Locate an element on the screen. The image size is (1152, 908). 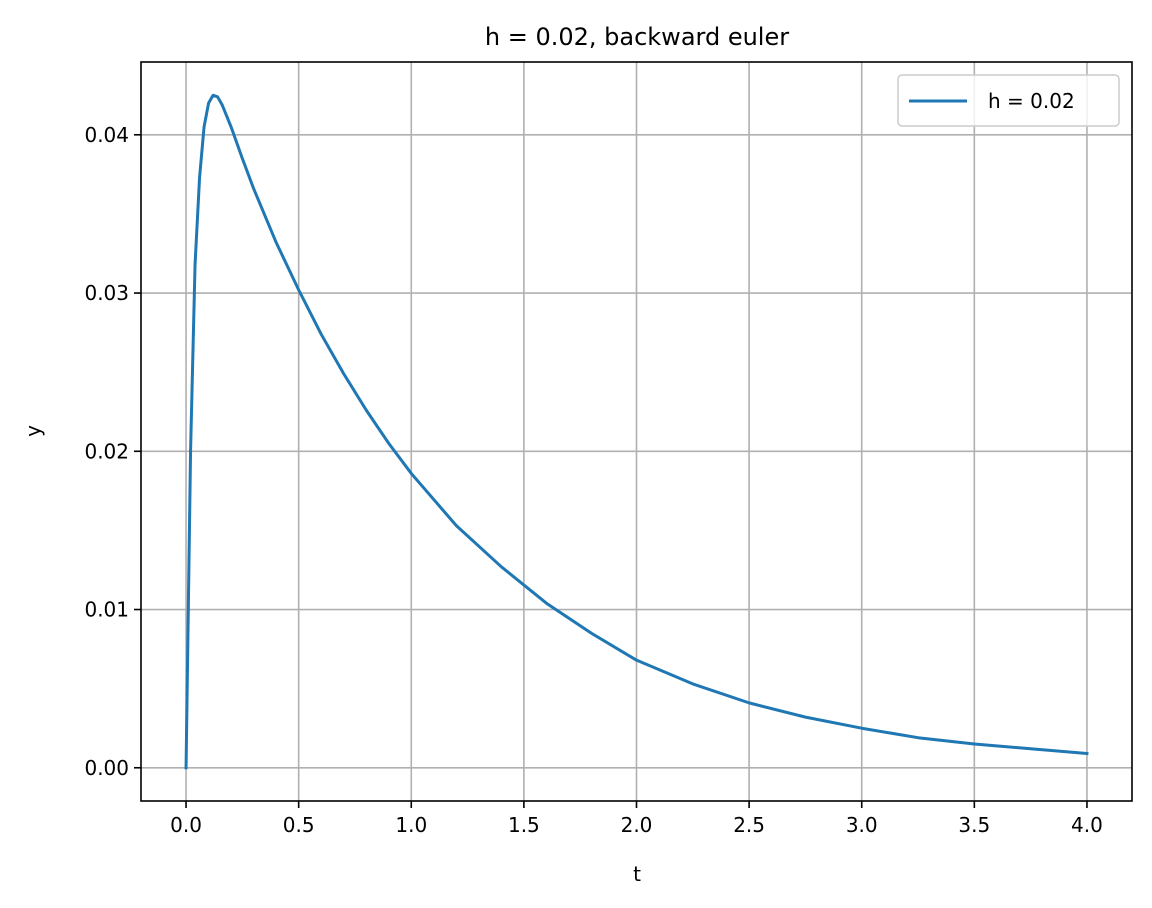
y-axis-label: y is located at coordinates (33, 431).